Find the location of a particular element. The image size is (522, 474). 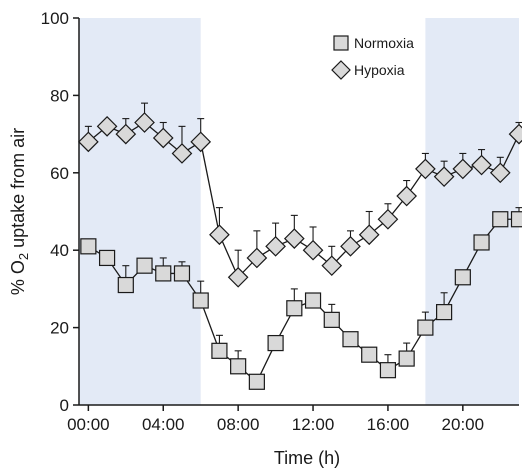

y-tick-label: 80 is located at coordinates (59, 95).